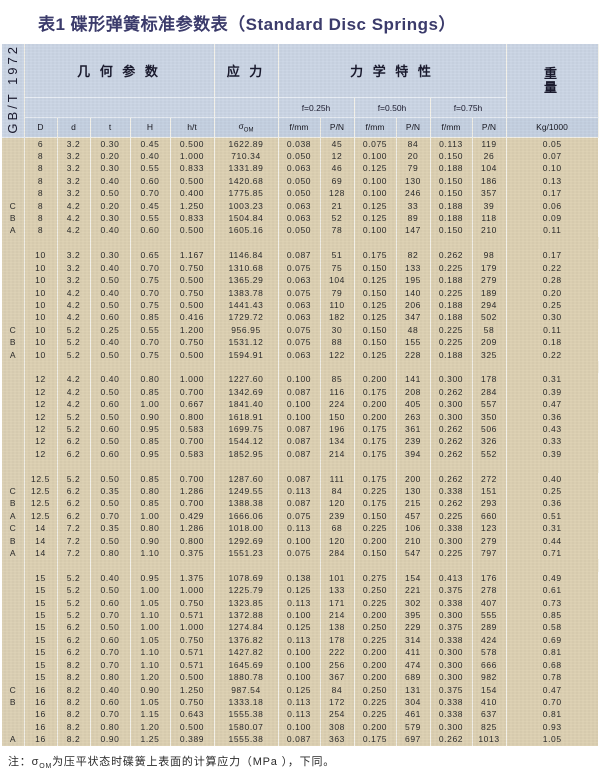 This screenshot has width=600, height=770. I want to click on table-cell: 106, so click(413, 528).